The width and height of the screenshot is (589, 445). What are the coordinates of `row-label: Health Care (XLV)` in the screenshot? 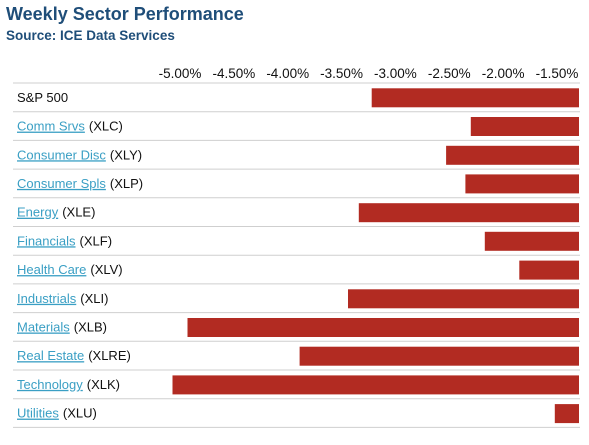 It's located at (70, 269).